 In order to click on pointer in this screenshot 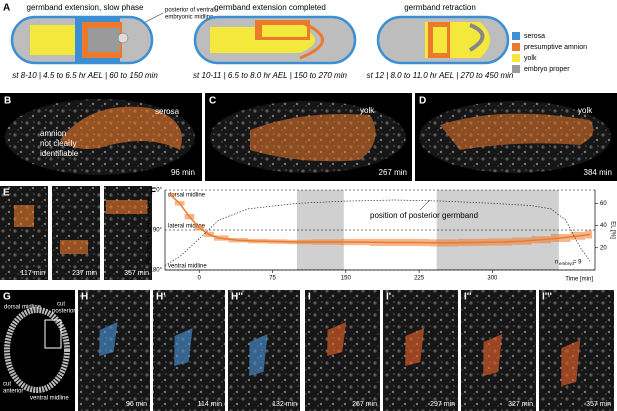, I will do `click(425, 205)`.